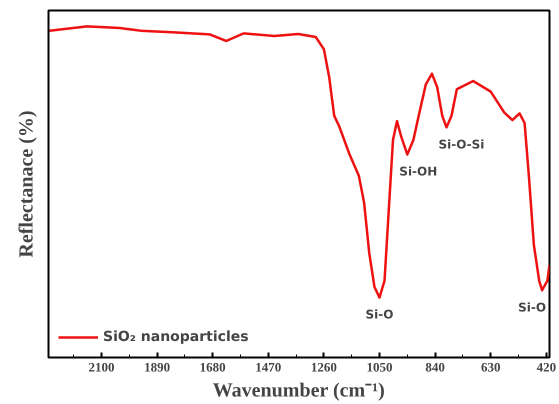 The image size is (559, 404). I want to click on x-tick-label: 1470, so click(268, 367).